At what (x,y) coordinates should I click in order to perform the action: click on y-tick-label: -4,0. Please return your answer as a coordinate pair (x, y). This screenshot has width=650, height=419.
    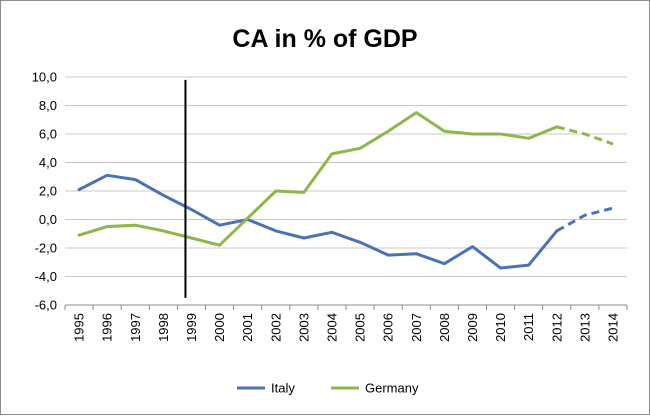
    Looking at the image, I should click on (46, 276).